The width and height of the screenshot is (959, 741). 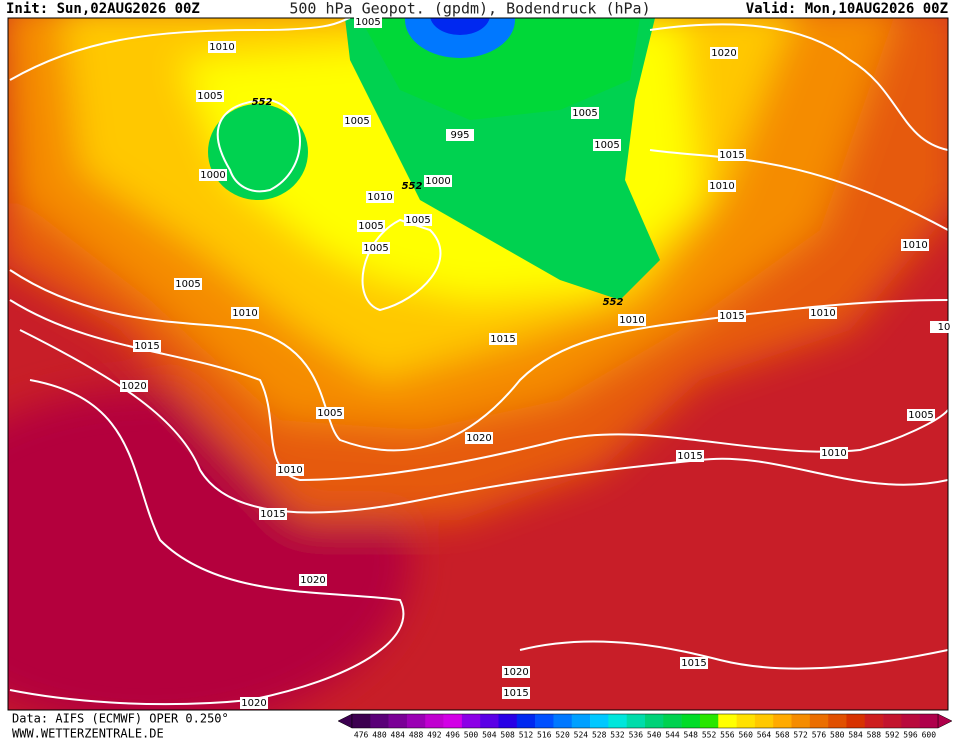 I want to click on isobar-label: 1000, so click(x=437, y=181).